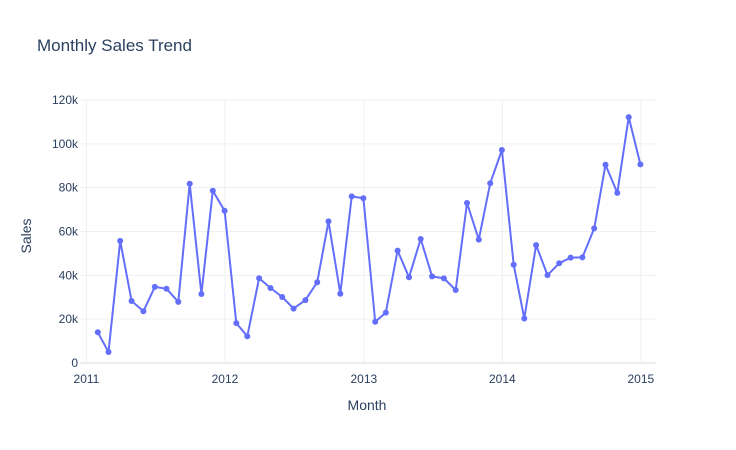 This screenshot has width=736, height=450. I want to click on y-tick-label: 40k, so click(69, 275).